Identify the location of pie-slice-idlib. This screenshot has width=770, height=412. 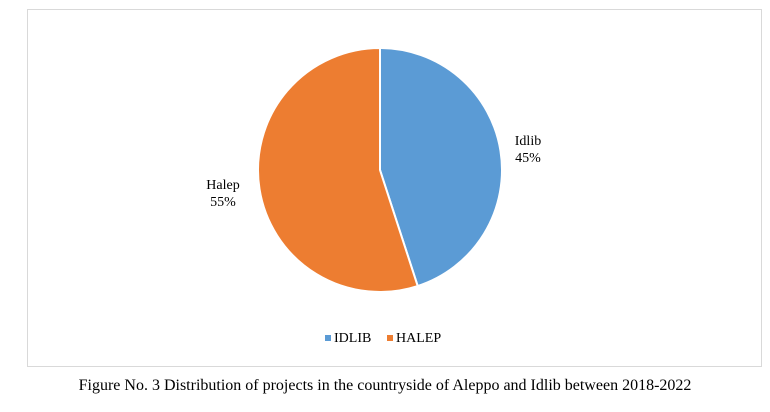
(441, 167).